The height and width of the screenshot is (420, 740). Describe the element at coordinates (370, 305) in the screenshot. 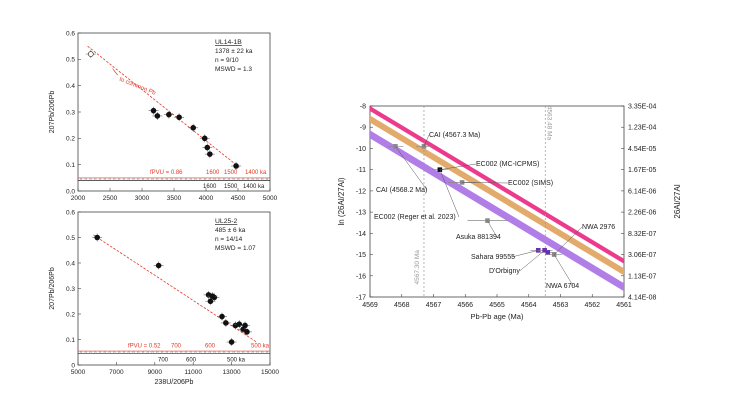

I see `x-tick-label: 4569` at that location.